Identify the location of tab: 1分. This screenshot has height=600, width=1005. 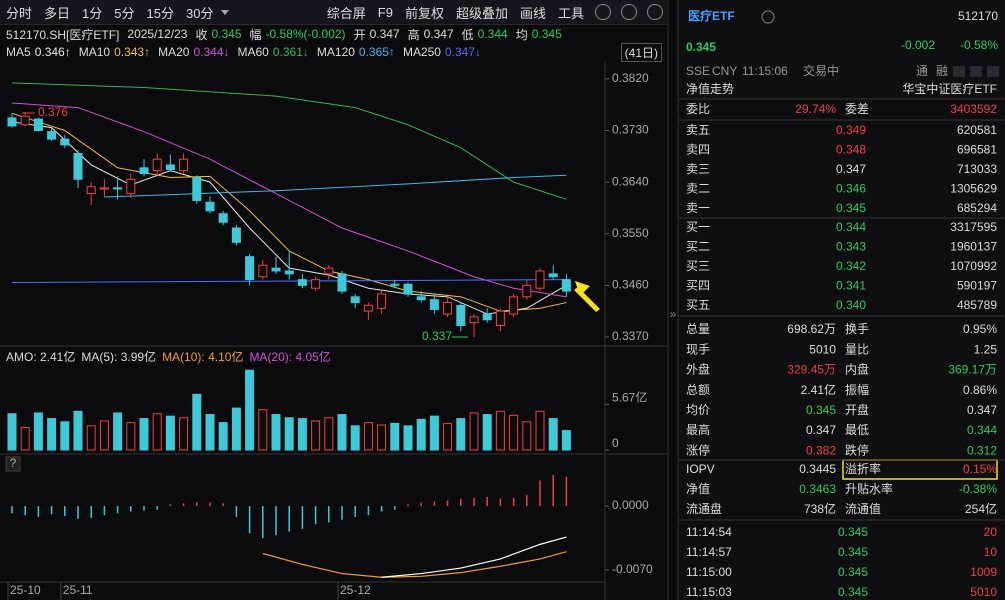
(92, 13).